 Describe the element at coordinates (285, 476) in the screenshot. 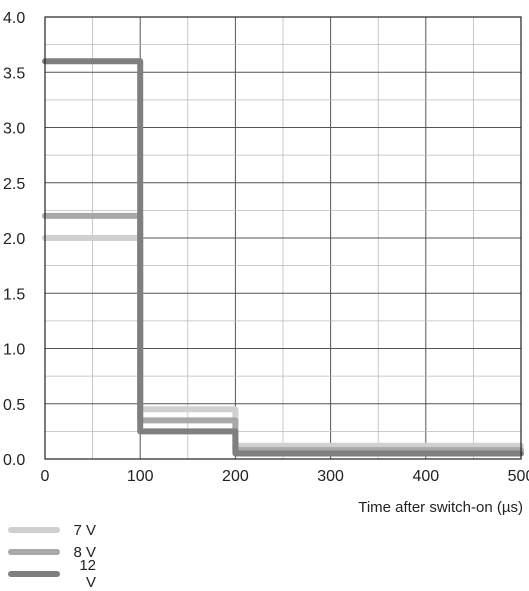

I see `x-tick-labels: 0 100 200 300 400 500` at that location.